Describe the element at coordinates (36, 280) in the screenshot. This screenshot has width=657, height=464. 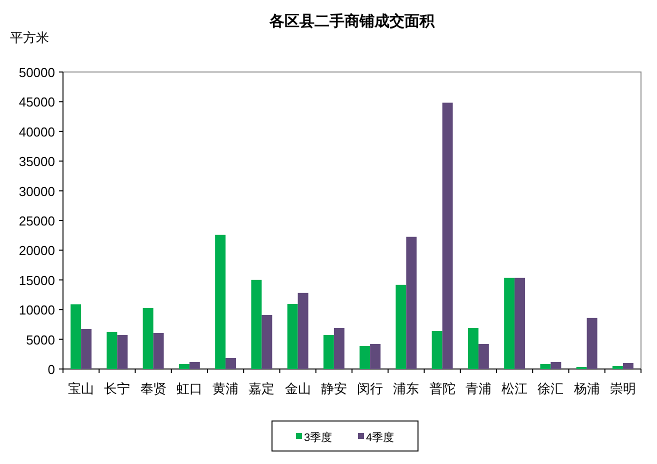
I see `y-tick-label: 15000` at that location.